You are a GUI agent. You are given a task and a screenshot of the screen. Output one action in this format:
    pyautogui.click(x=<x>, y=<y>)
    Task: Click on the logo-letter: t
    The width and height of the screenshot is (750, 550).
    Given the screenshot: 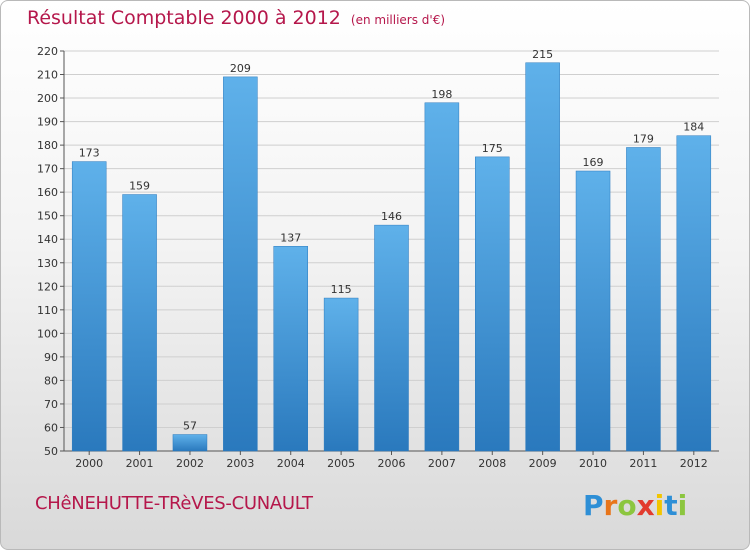 What is the action you would take?
    pyautogui.click(x=671, y=505)
    